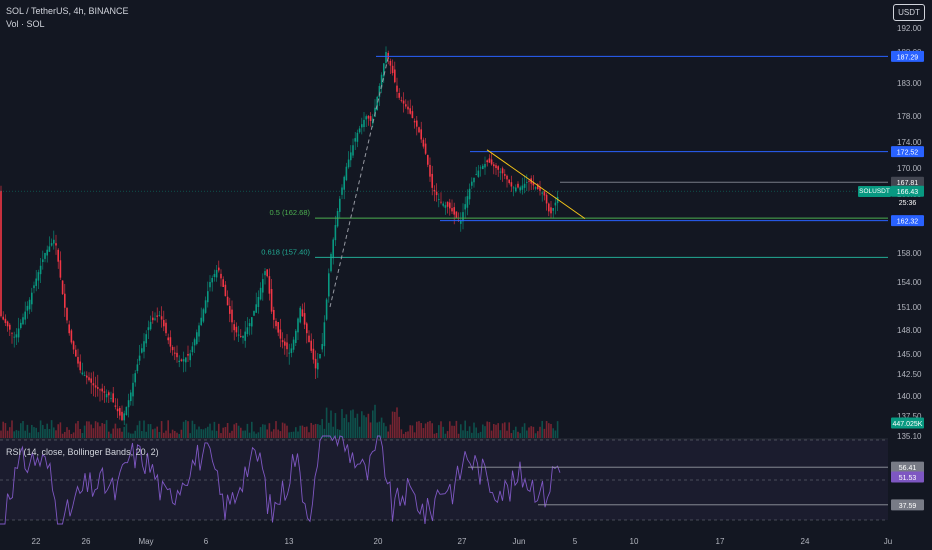 Image resolution: width=932 pixels, height=550 pixels. Describe the element at coordinates (462, 541) in the screenshot. I see `x-tick-label: 27` at that location.